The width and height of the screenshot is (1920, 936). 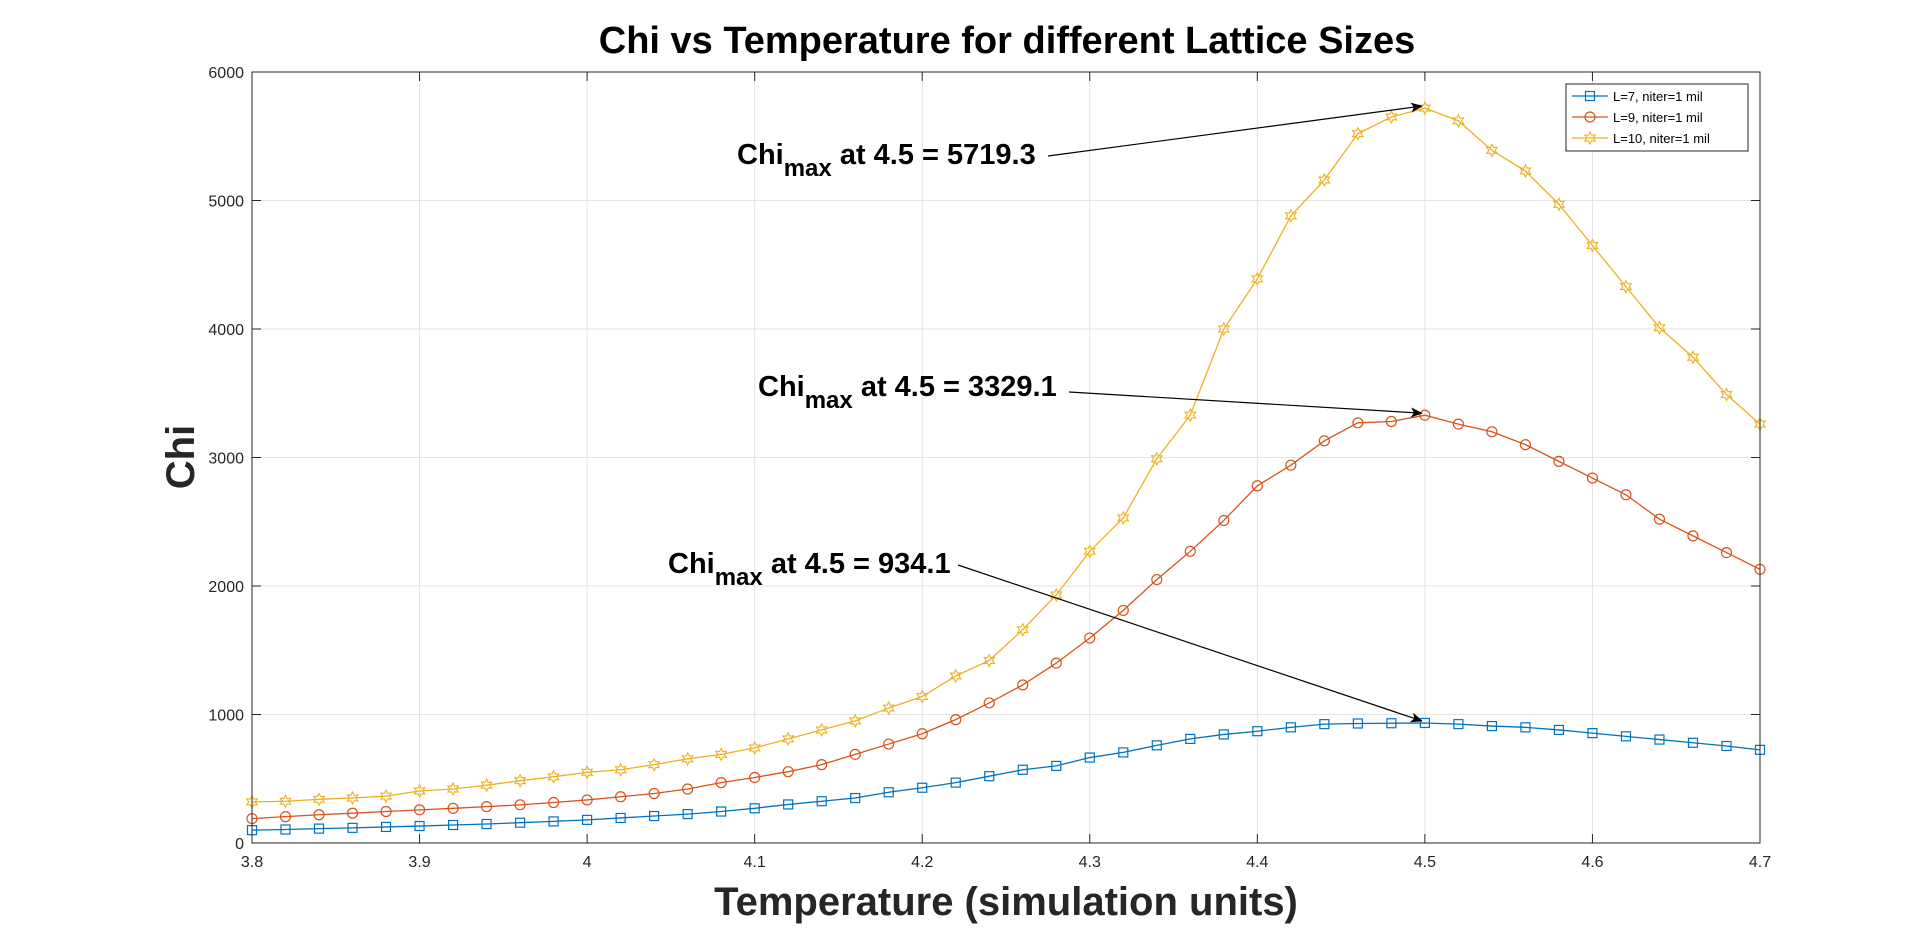 What do you see at coordinates (181, 457) in the screenshot?
I see `y-axis-label: Chi` at bounding box center [181, 457].